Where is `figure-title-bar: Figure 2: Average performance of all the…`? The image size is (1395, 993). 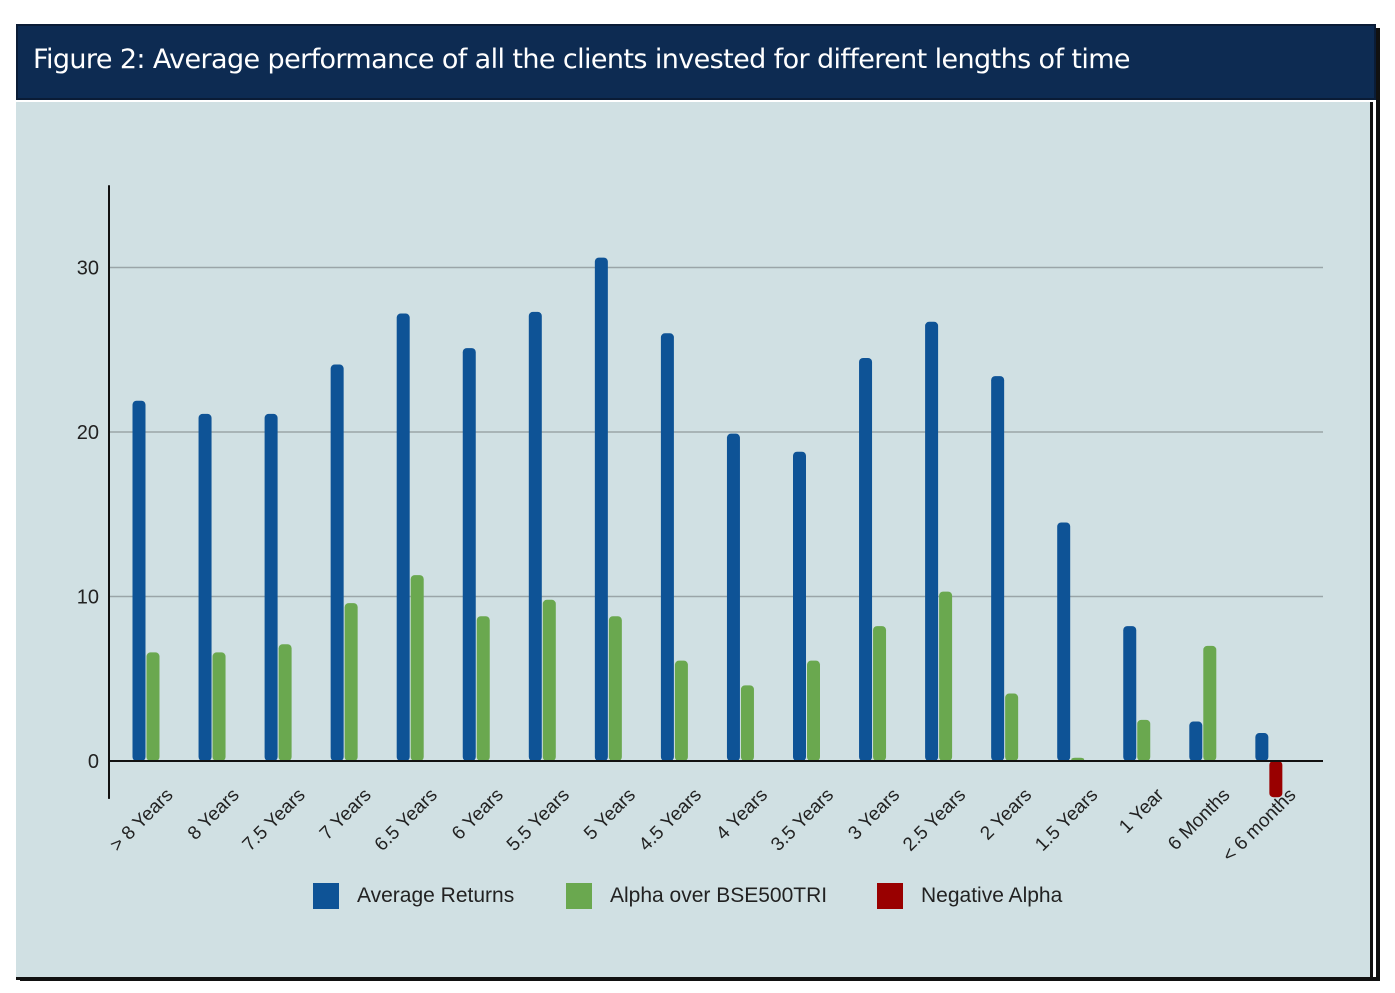 figure-title-bar: Figure 2: Average performance of all the… is located at coordinates (696, 62).